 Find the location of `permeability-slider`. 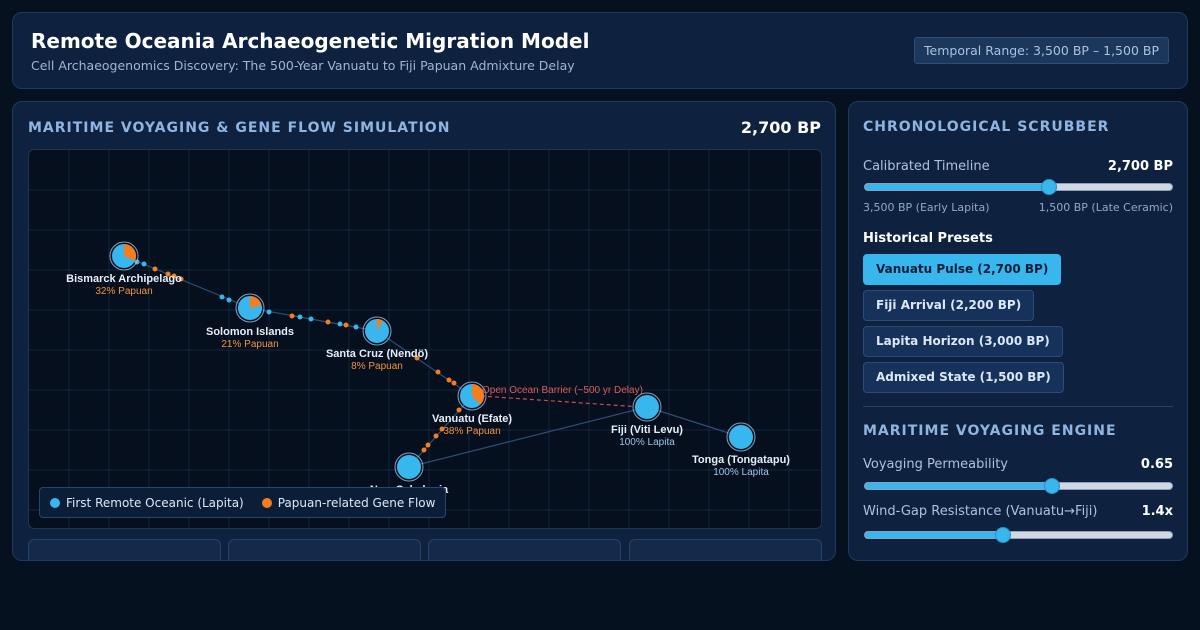

permeability-slider is located at coordinates (1018, 486).